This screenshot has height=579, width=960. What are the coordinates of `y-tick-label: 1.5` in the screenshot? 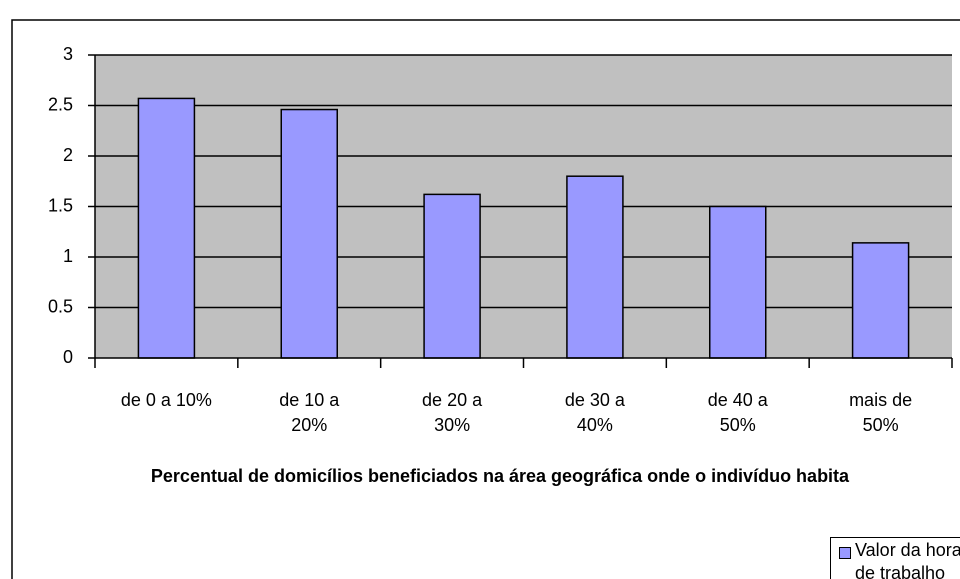 It's located at (60, 205).